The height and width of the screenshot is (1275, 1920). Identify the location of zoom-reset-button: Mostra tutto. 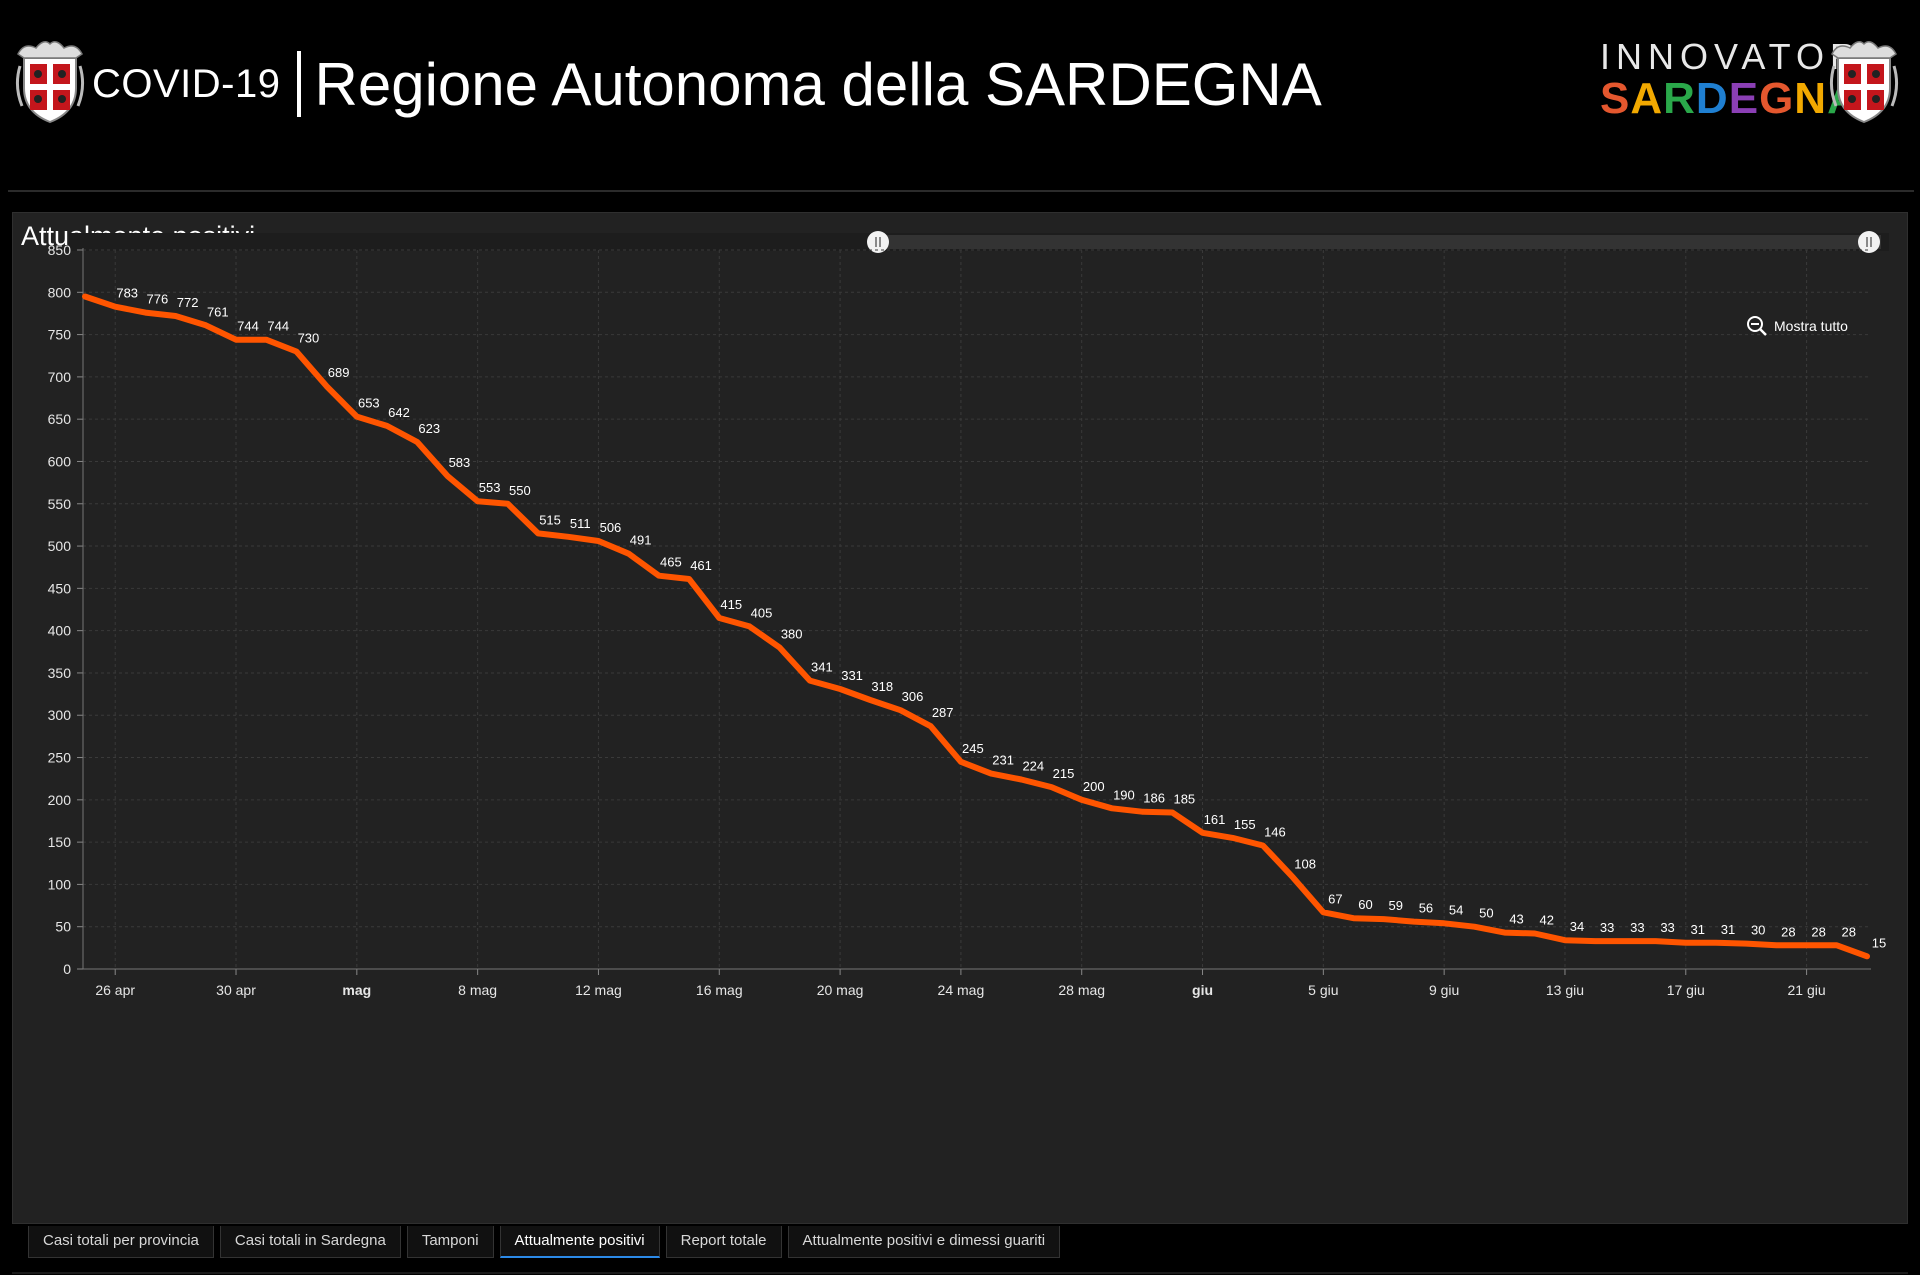
(1797, 326).